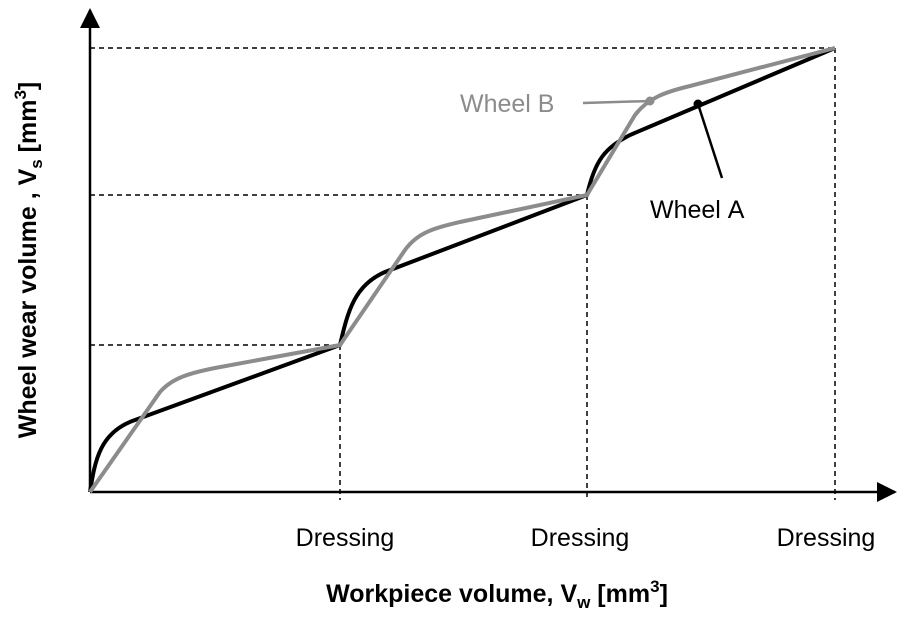  What do you see at coordinates (451, 594) in the screenshot?
I see `x-title-text: Workpiece volume, V` at bounding box center [451, 594].